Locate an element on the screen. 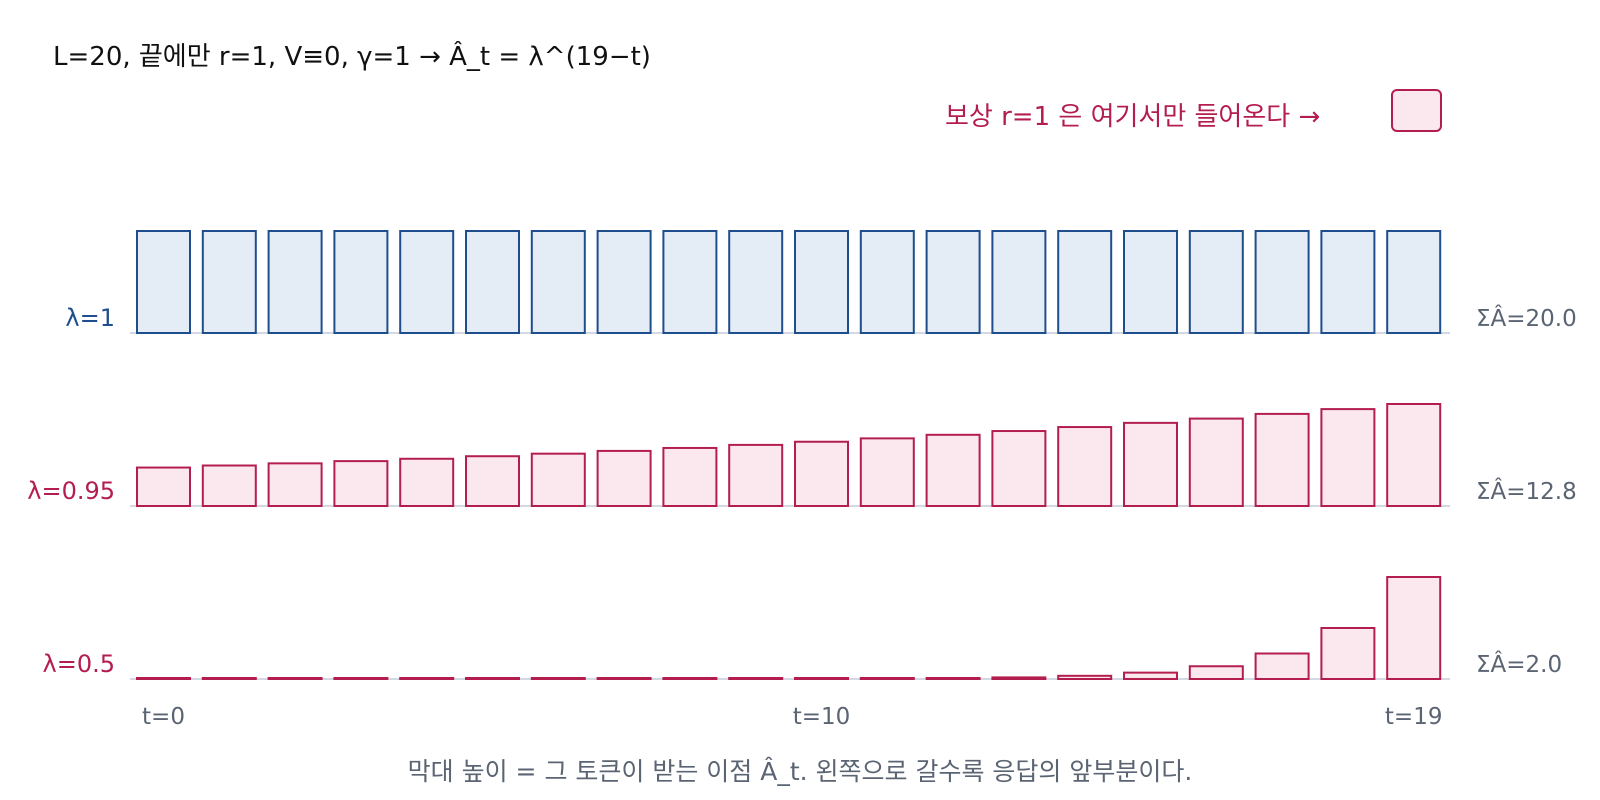 The width and height of the screenshot is (1600, 800). sum-label: ΣÂ=20.0 is located at coordinates (1526, 318).